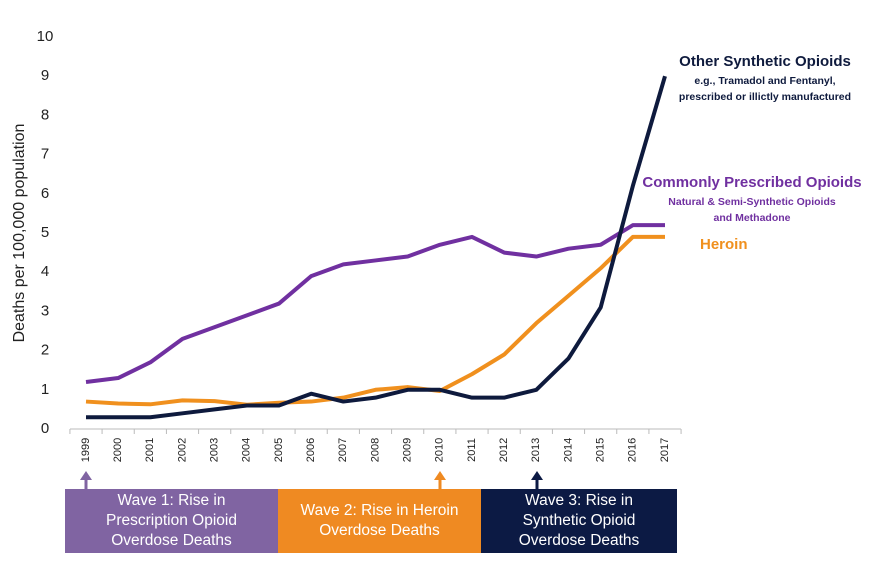  What do you see at coordinates (752, 202) in the screenshot?
I see `series-note: Natural & Semi-Synthetic Opioids` at bounding box center [752, 202].